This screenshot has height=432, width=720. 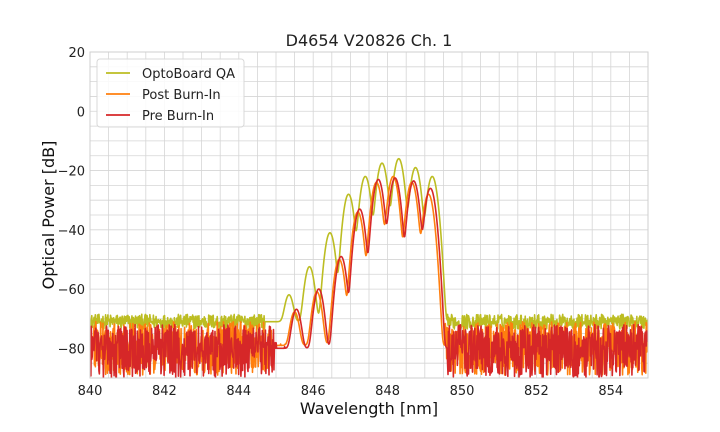 What do you see at coordinates (178, 116) in the screenshot?
I see `legend-label: Pre Burn-In` at bounding box center [178, 116].